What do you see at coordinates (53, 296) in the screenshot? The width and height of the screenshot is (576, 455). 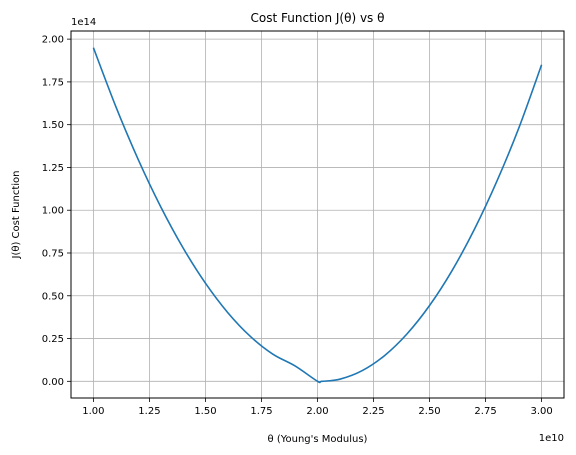 I see `y-tick-label: 0.50` at bounding box center [53, 296].